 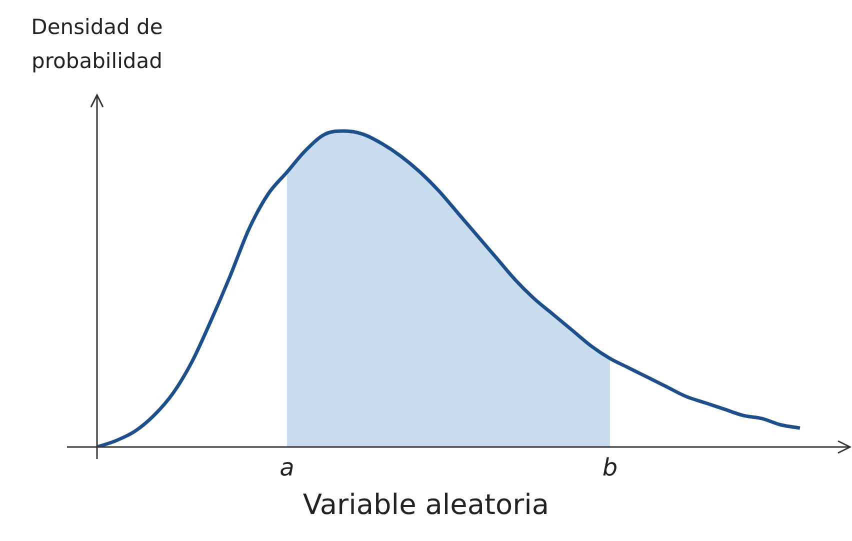 What do you see at coordinates (287, 468) in the screenshot?
I see `x-tick-label: a` at bounding box center [287, 468].